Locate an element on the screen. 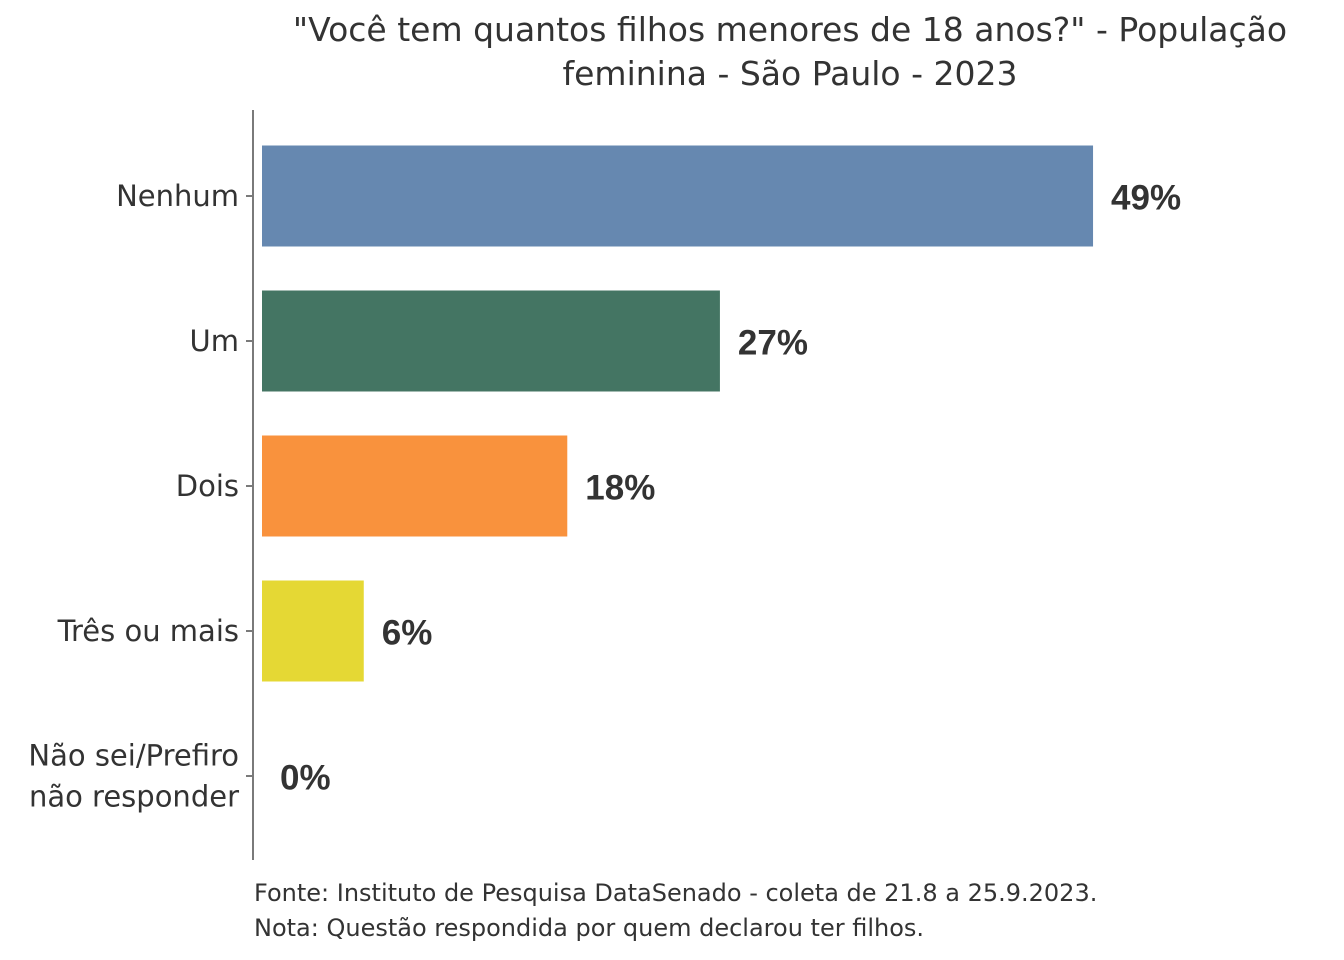 The image size is (1344, 960). category-label-line: Não sei/Prefiro is located at coordinates (133, 756).